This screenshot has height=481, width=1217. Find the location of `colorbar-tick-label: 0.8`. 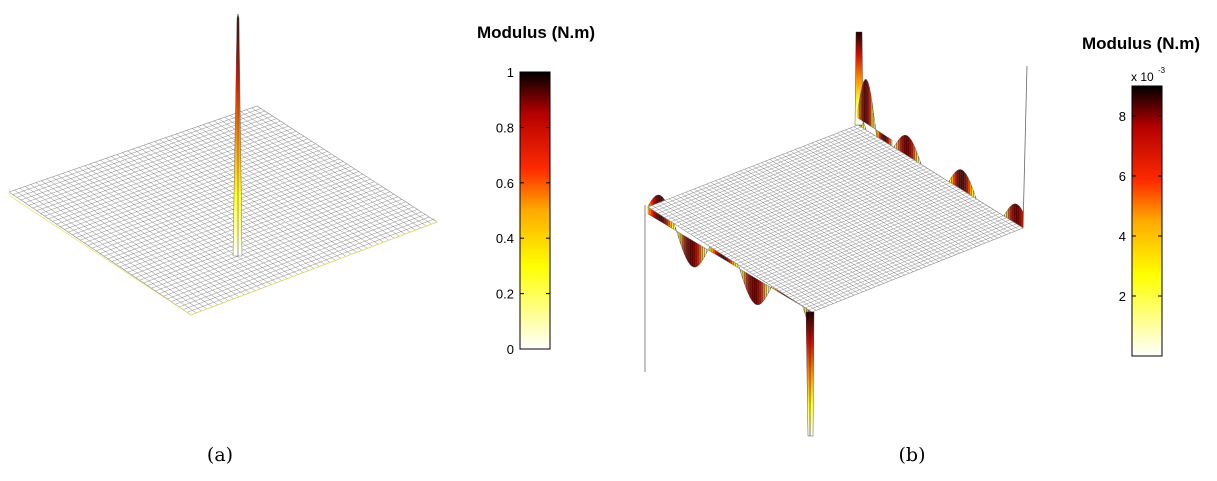

colorbar-tick-label: 0.8 is located at coordinates (505, 127).